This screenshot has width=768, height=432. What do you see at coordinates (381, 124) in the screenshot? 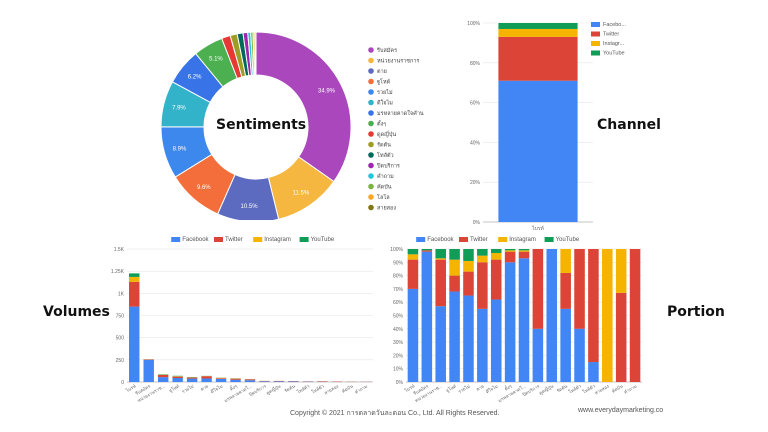
I see `legend-label: ตั้งๆ` at bounding box center [381, 124].